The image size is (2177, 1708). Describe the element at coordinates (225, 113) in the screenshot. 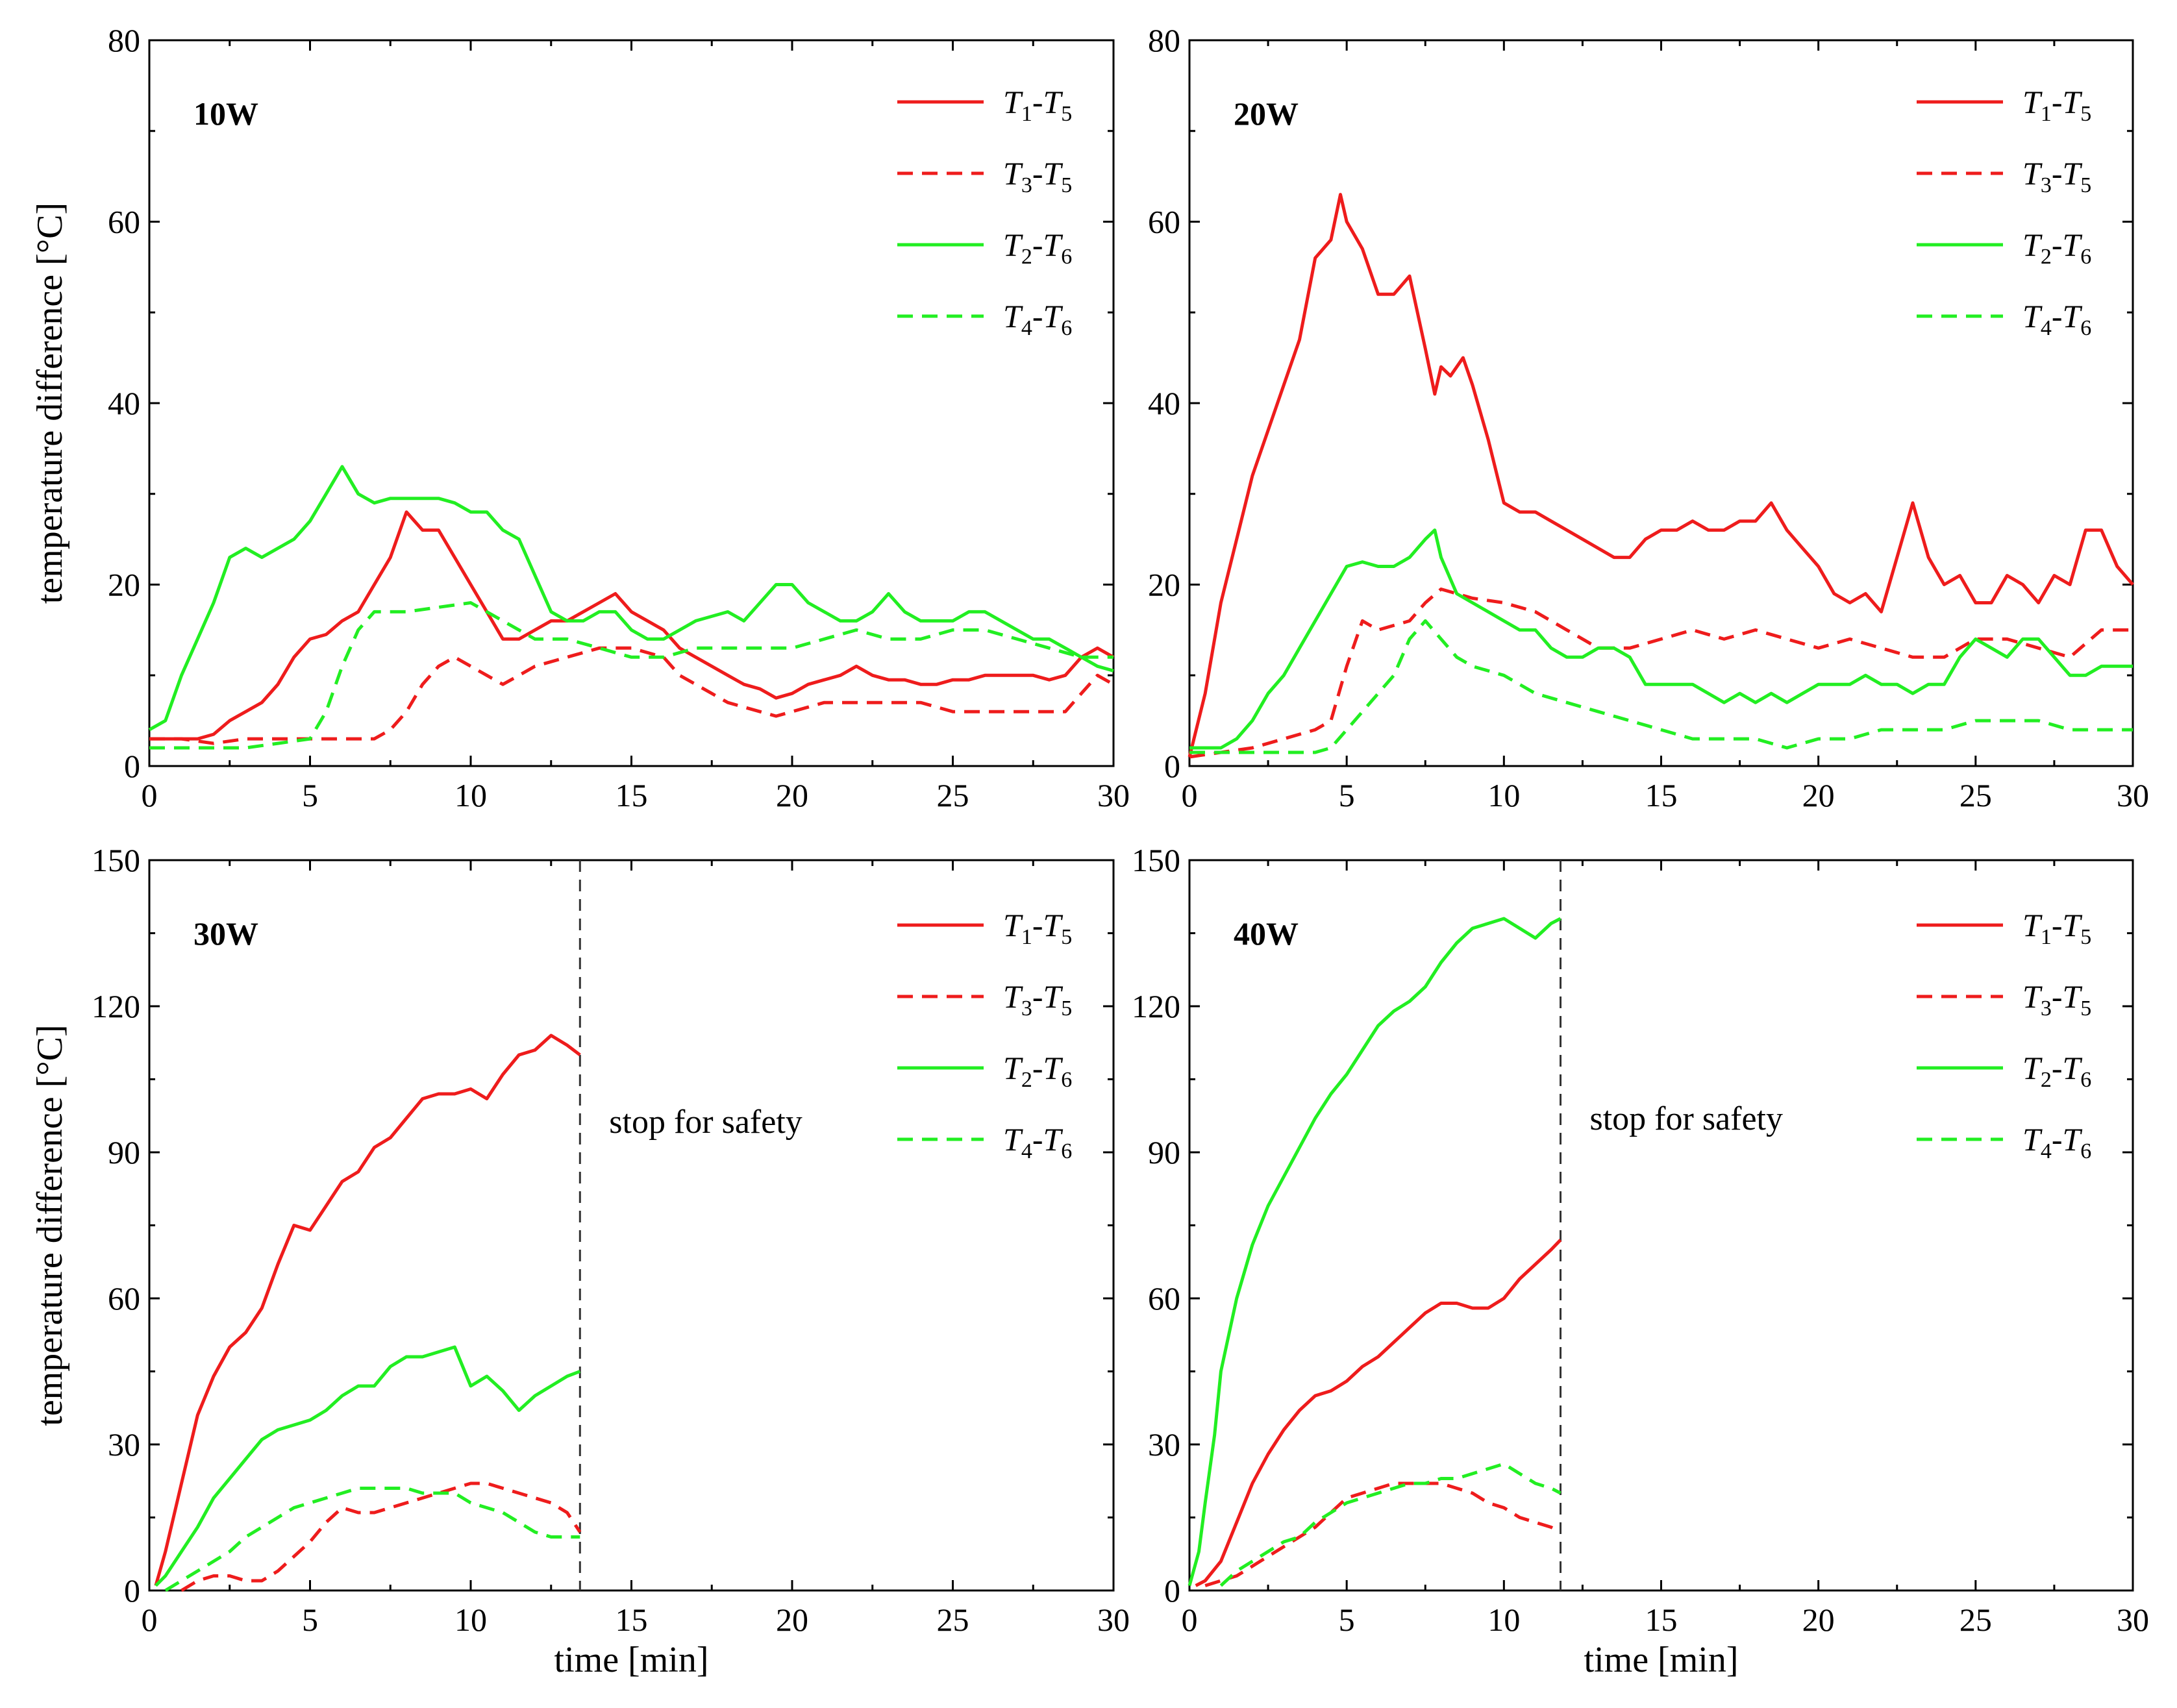

I see `panel-title: 10W` at that location.